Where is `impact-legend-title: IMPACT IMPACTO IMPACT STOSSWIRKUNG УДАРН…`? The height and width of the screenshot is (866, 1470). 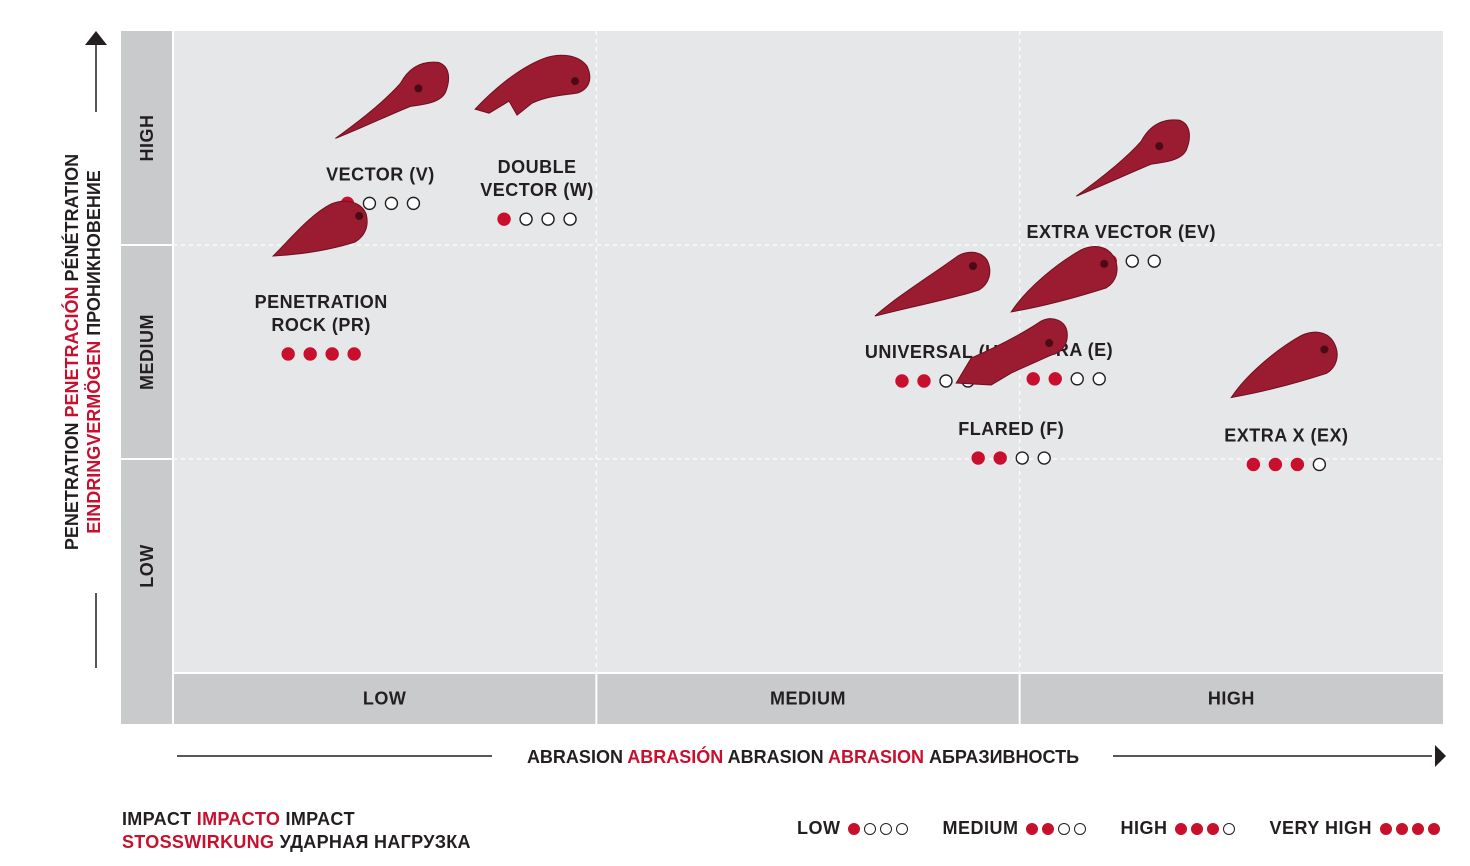
impact-legend-title: IMPACT IMPACTO IMPACT STOSSWIRKUNG УДАРН… is located at coordinates (296, 831).